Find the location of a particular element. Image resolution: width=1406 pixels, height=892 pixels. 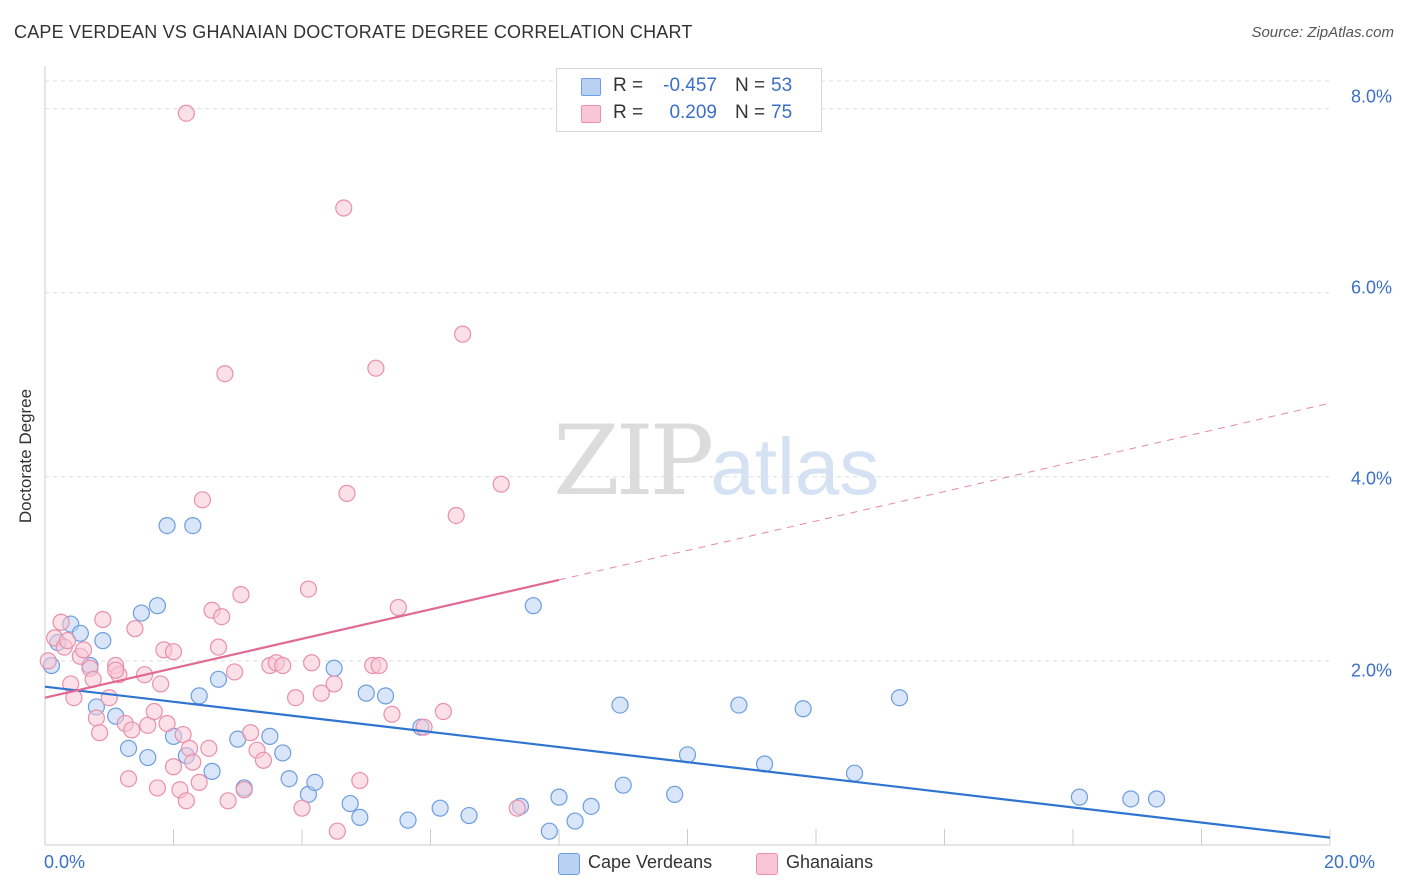

watermark: ZIPatlas is located at coordinates (716, 461).